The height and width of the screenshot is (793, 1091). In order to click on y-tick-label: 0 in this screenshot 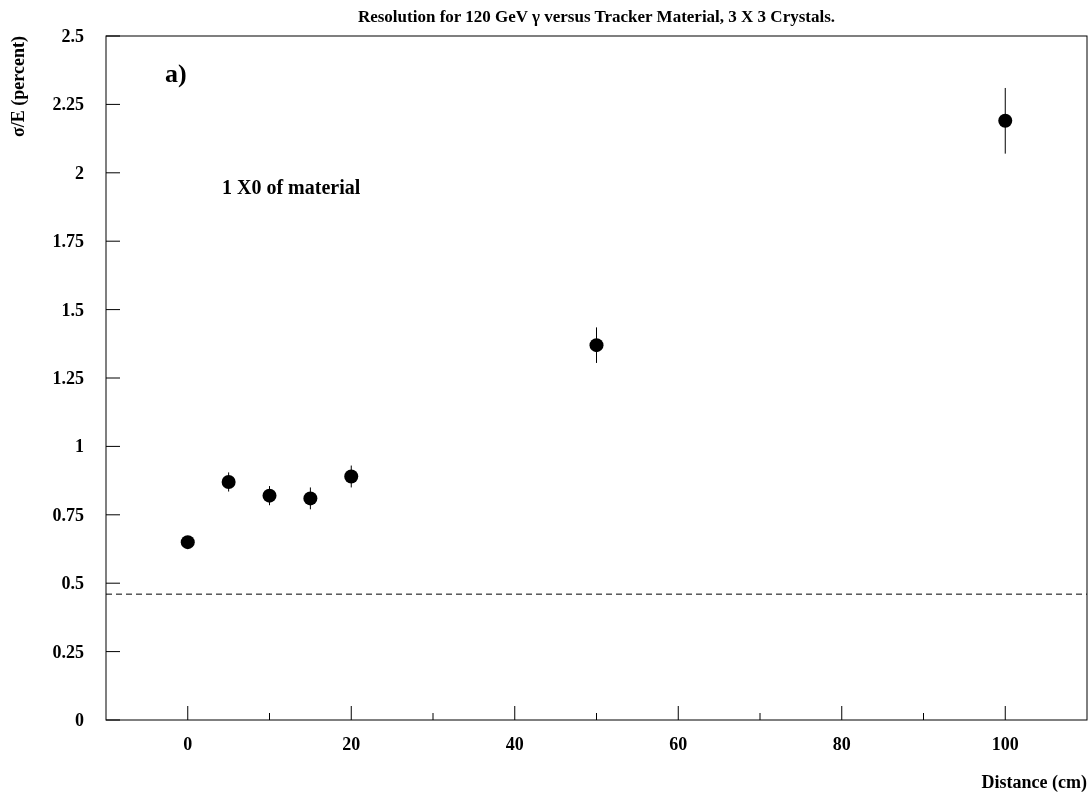, I will do `click(79, 720)`.